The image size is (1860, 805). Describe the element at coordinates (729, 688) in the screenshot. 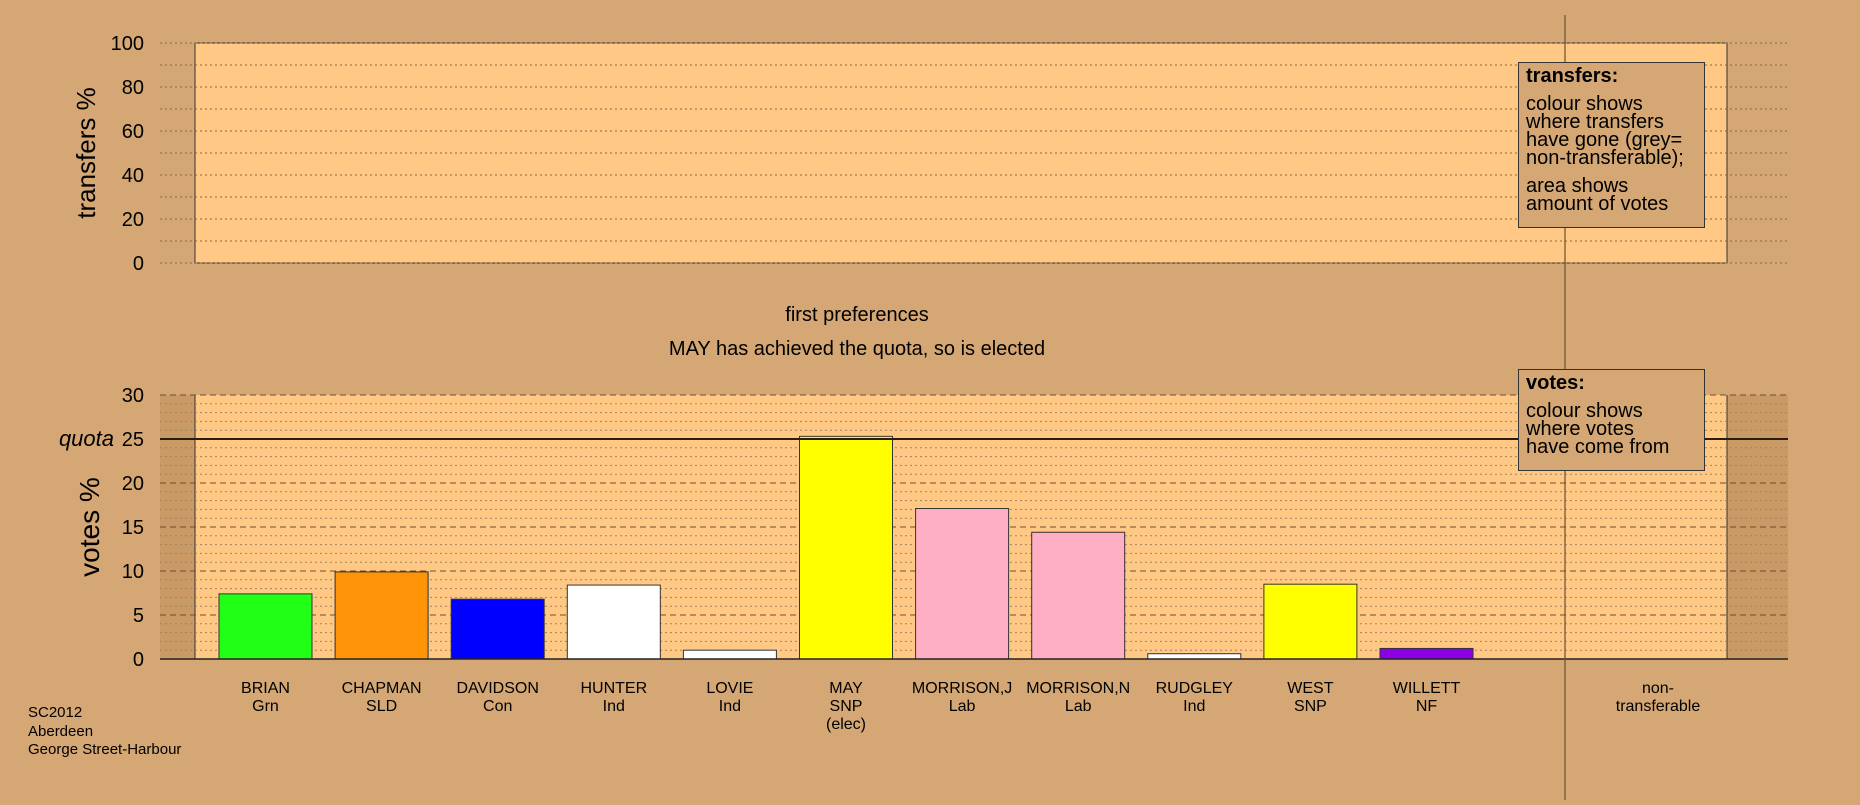

I see `category-name-label: LOVIE` at that location.